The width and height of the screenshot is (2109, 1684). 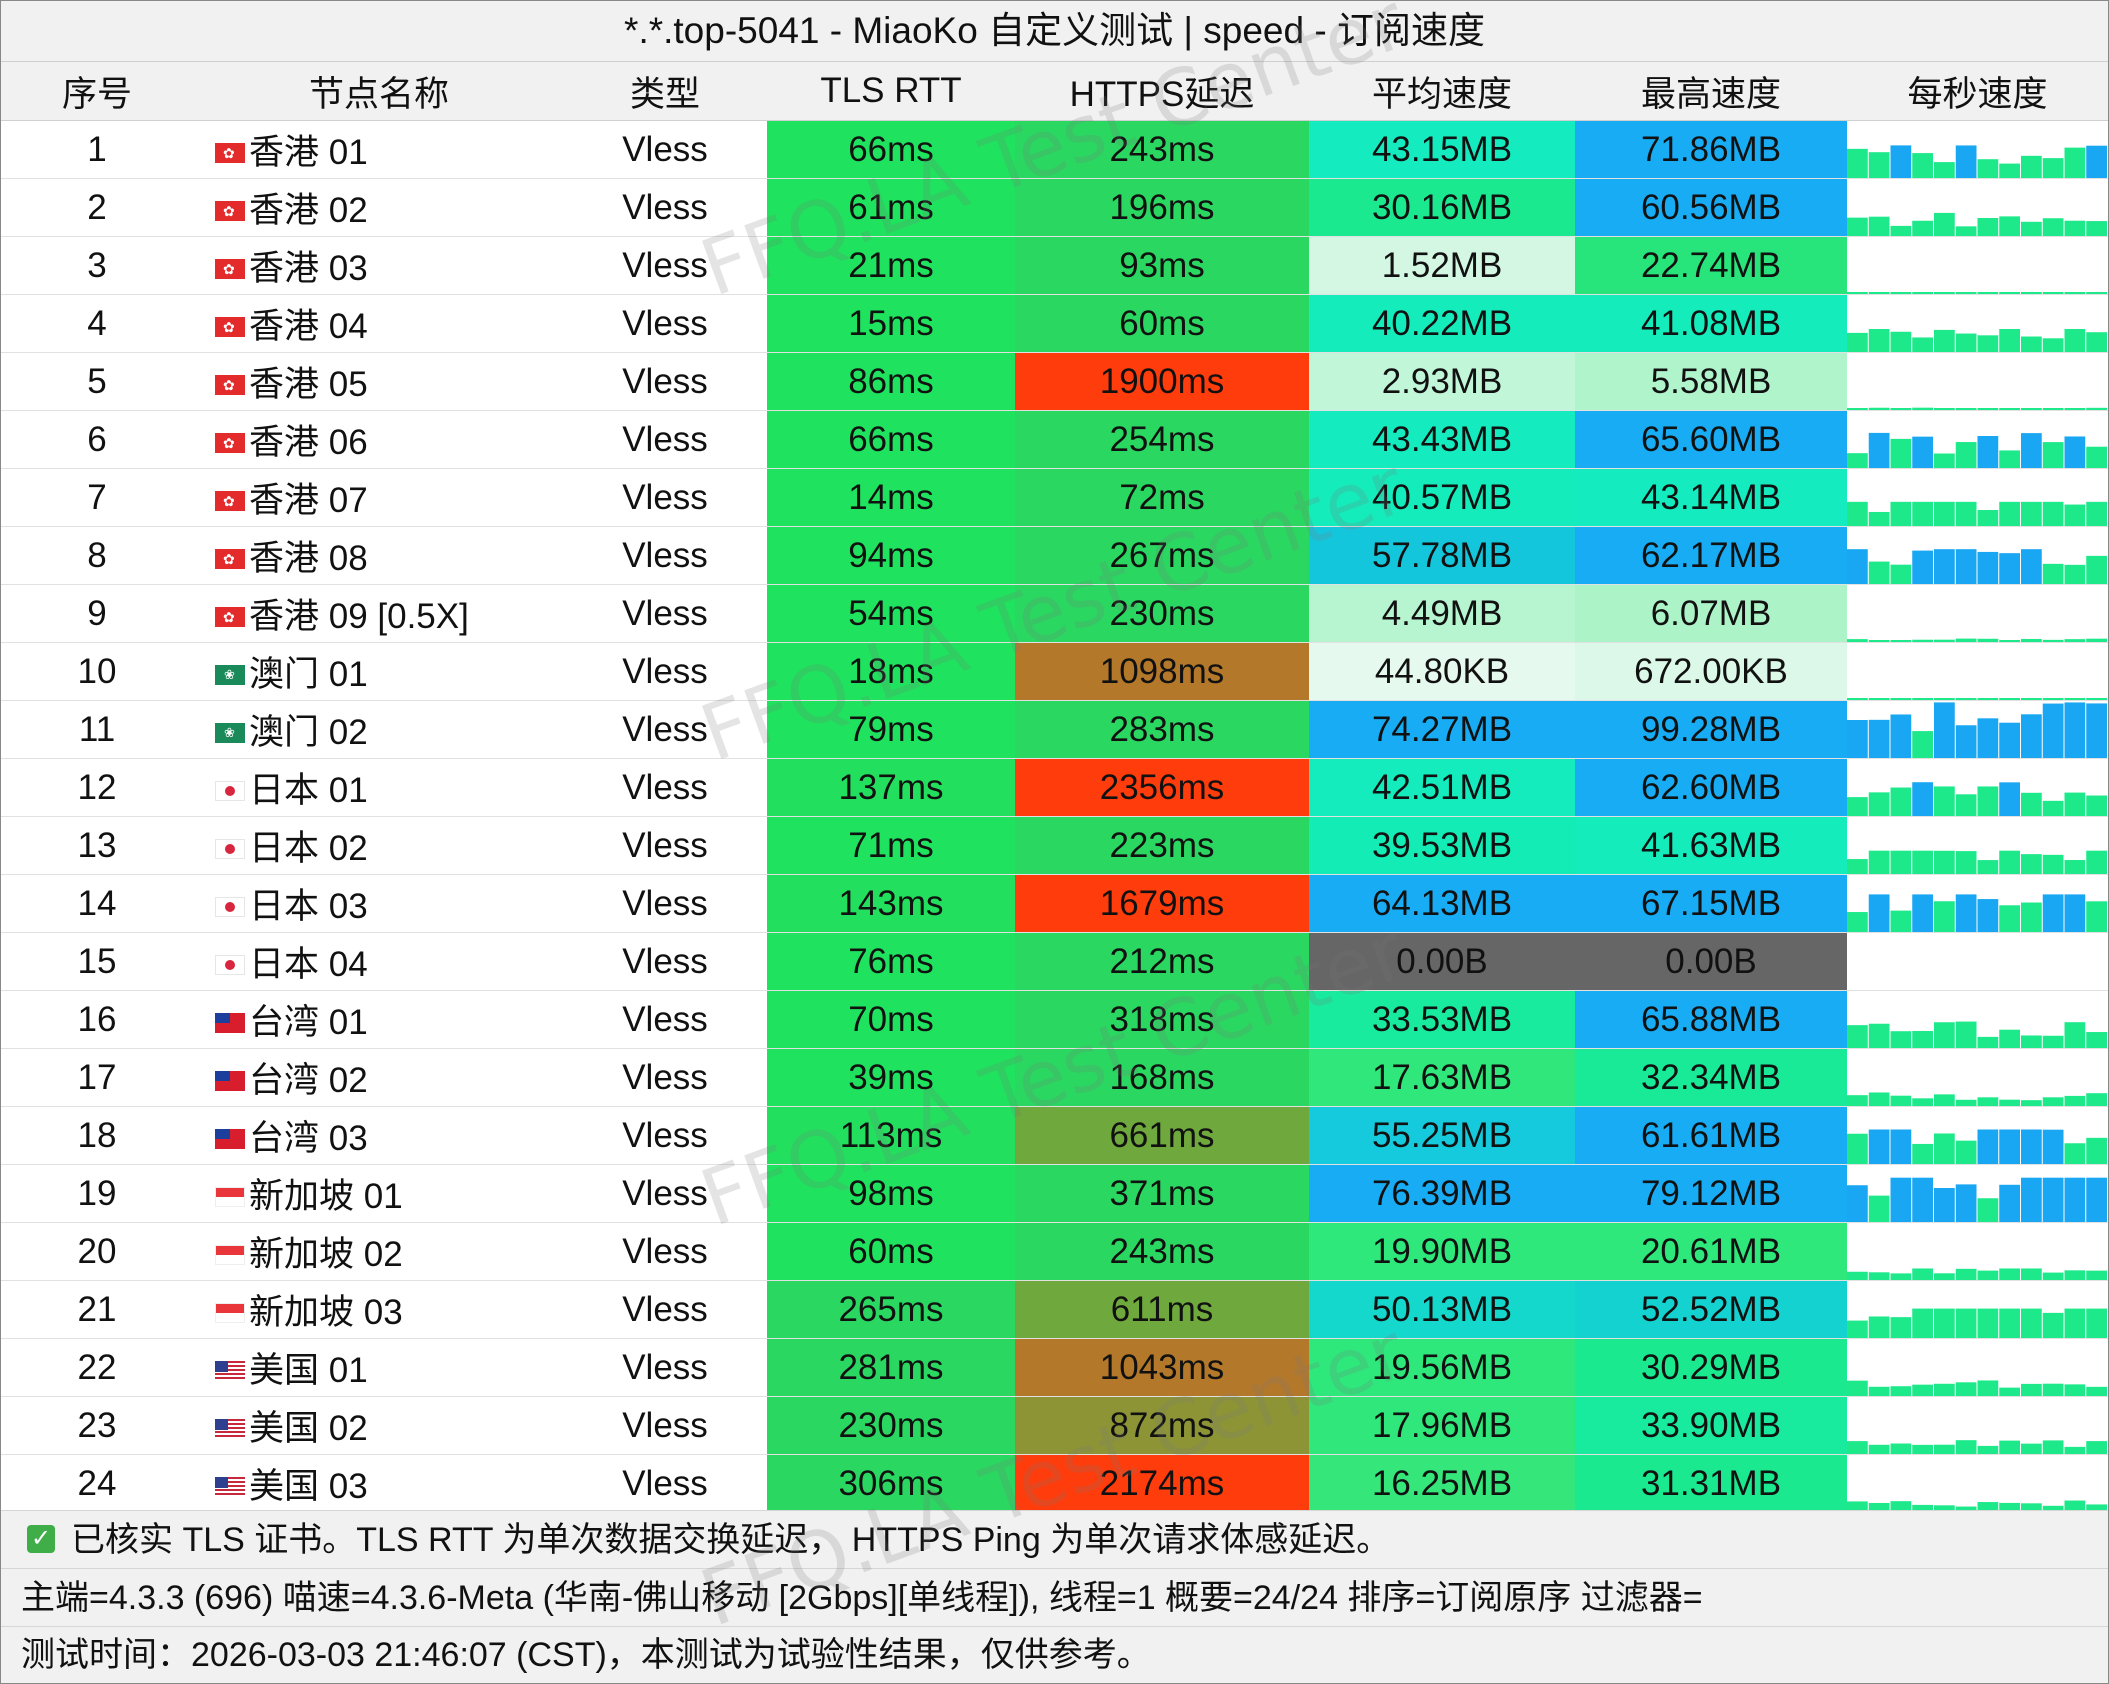 What do you see at coordinates (1977, 91) in the screenshot?
I see `column-header-per-second-speed: 每秒速度` at bounding box center [1977, 91].